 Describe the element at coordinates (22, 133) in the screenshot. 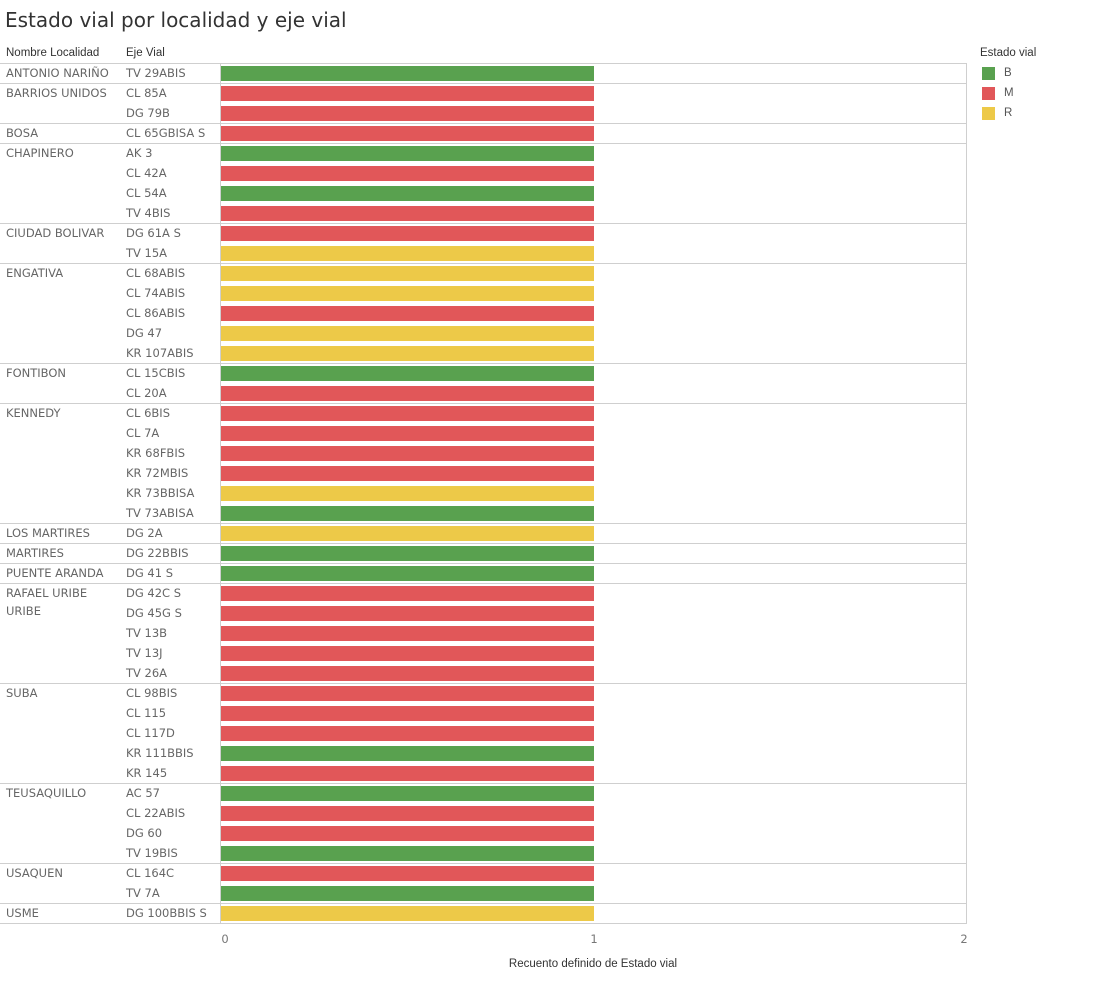

I see `localidad-label: BOSA` at that location.